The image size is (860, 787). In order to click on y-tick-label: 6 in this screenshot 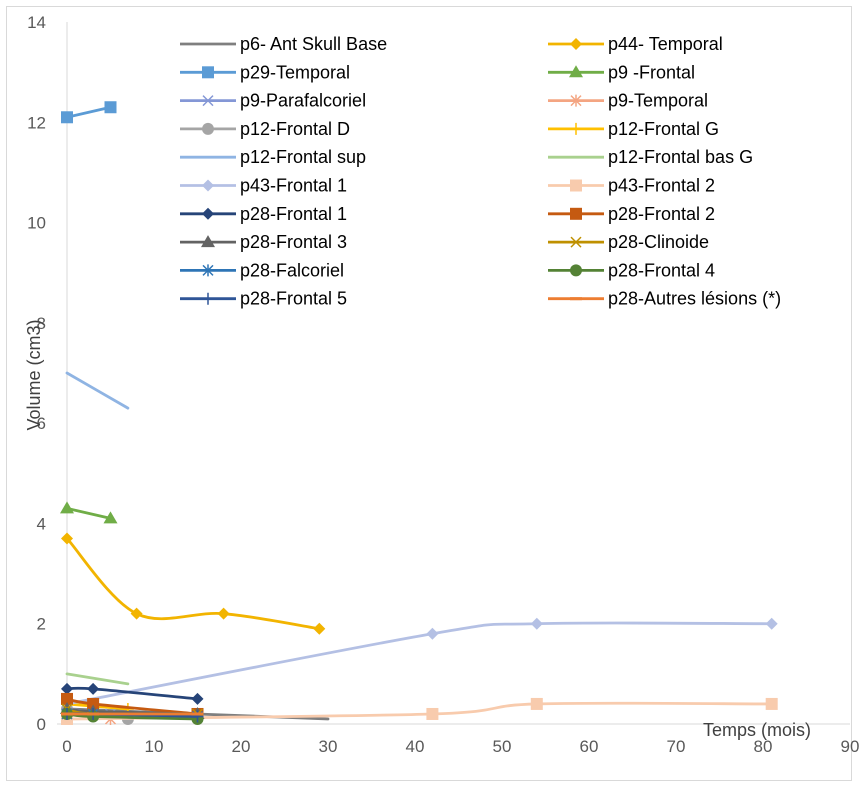, I will do `click(41, 423)`.